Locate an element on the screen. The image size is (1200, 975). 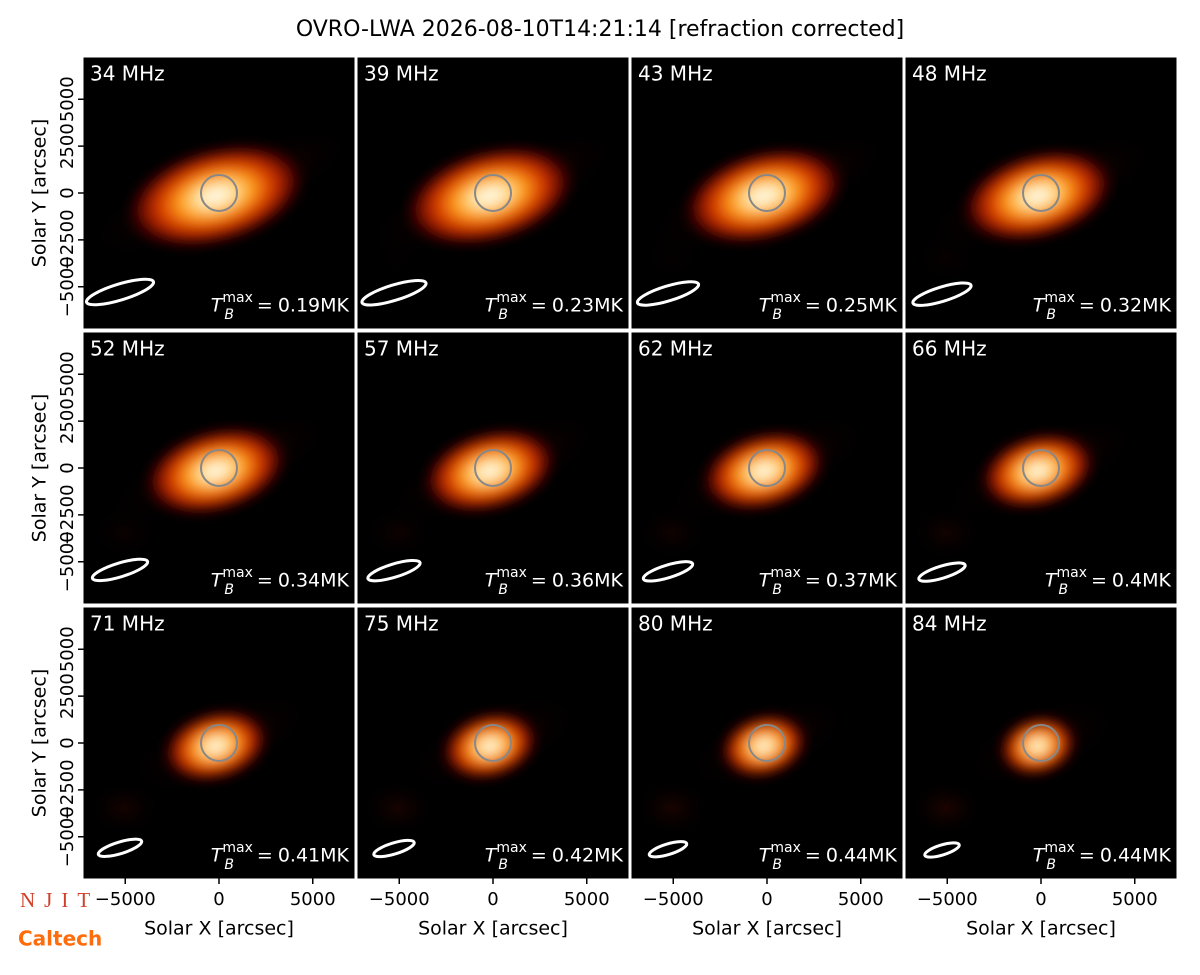
tb-max-value: 0.41MK is located at coordinates (314, 856).